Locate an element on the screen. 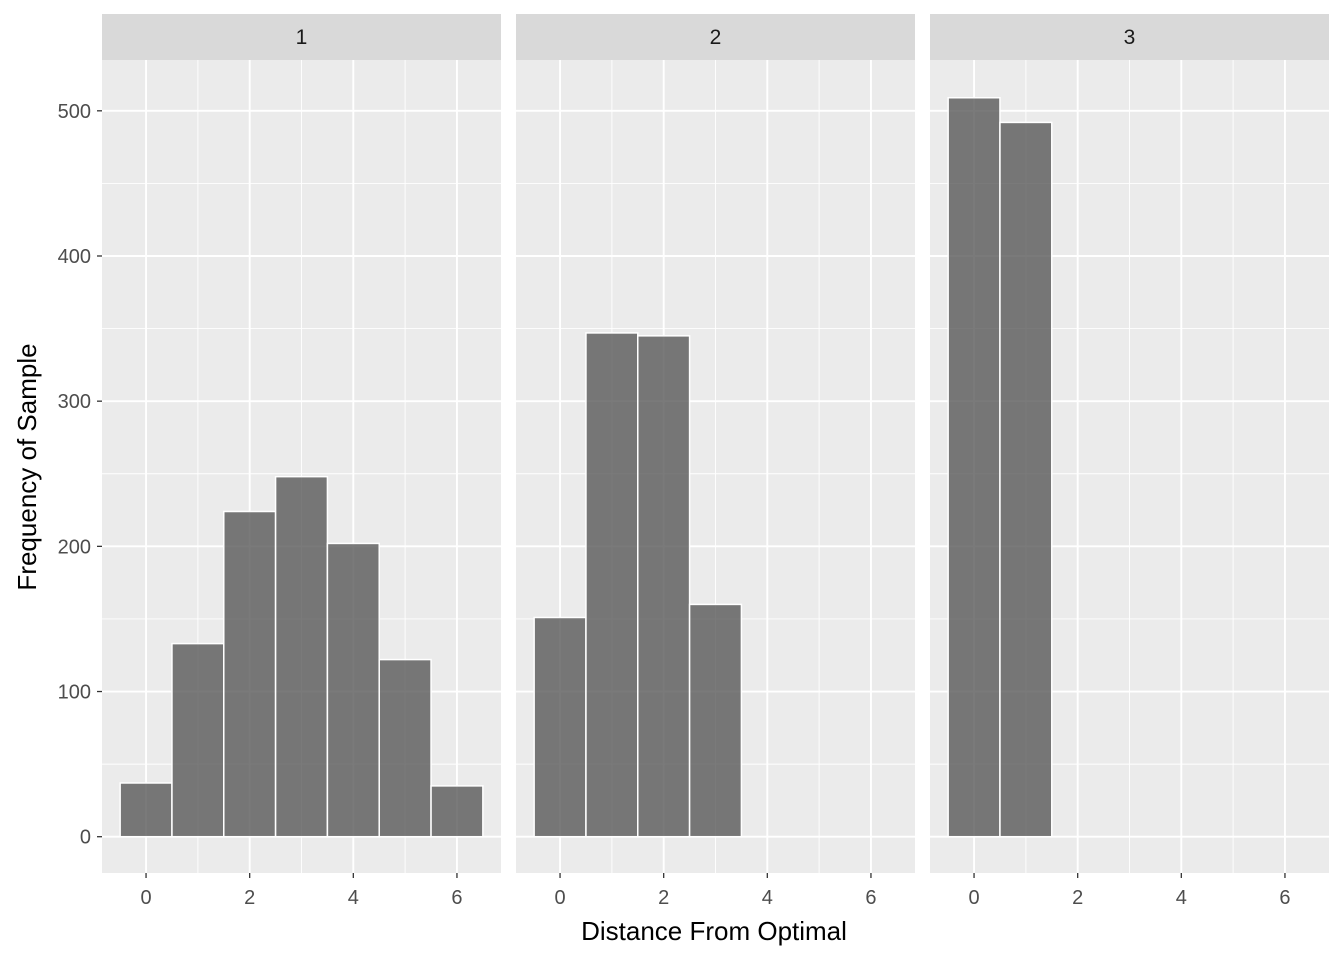 Image resolution: width=1344 pixels, height=960 pixels. y-tick-label: 0 is located at coordinates (85, 838).